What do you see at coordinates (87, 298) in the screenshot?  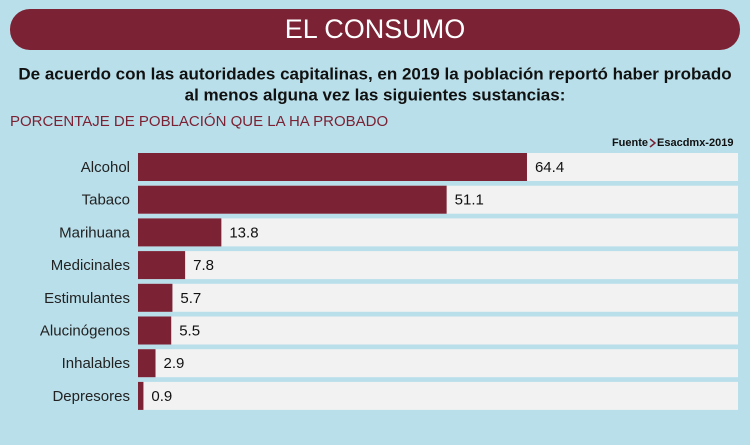 I see `category-label: Estimulantes` at bounding box center [87, 298].